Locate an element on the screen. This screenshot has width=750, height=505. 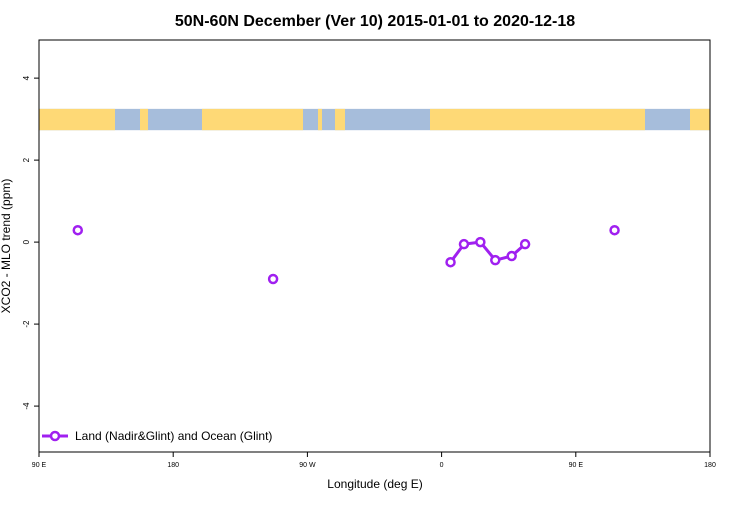
legend: Land (Nadir&Glint) and Ocean (Glint) is located at coordinates (157, 436).